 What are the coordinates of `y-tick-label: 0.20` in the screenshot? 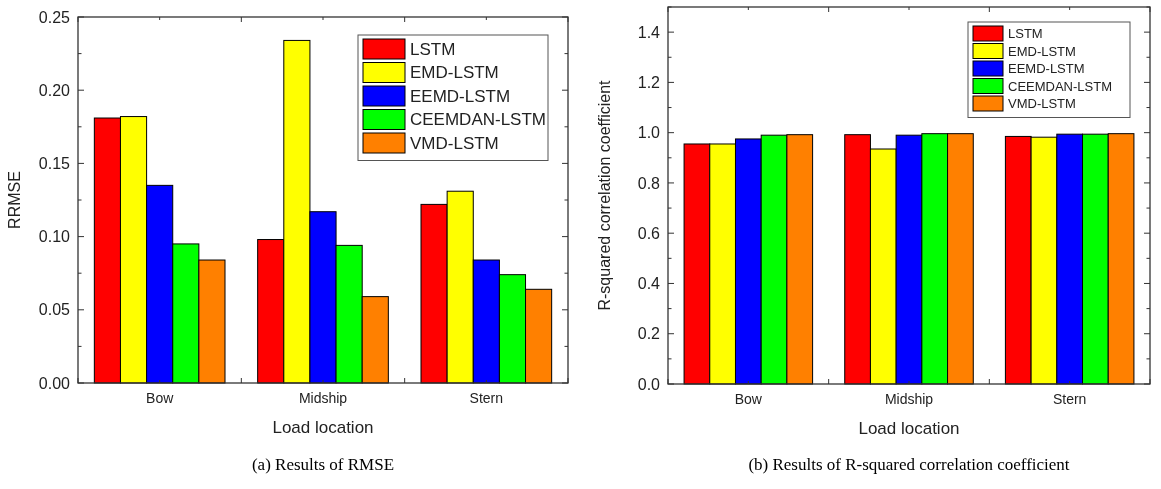 It's located at (54, 90).